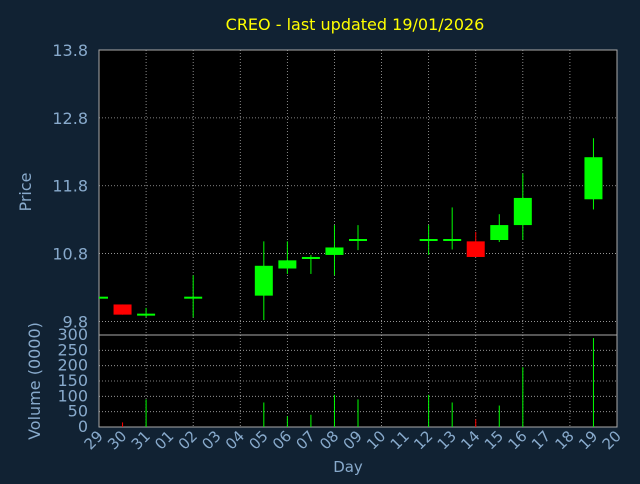 The height and width of the screenshot is (484, 640). What do you see at coordinates (25, 191) in the screenshot?
I see `price-axis-label: Price` at bounding box center [25, 191].